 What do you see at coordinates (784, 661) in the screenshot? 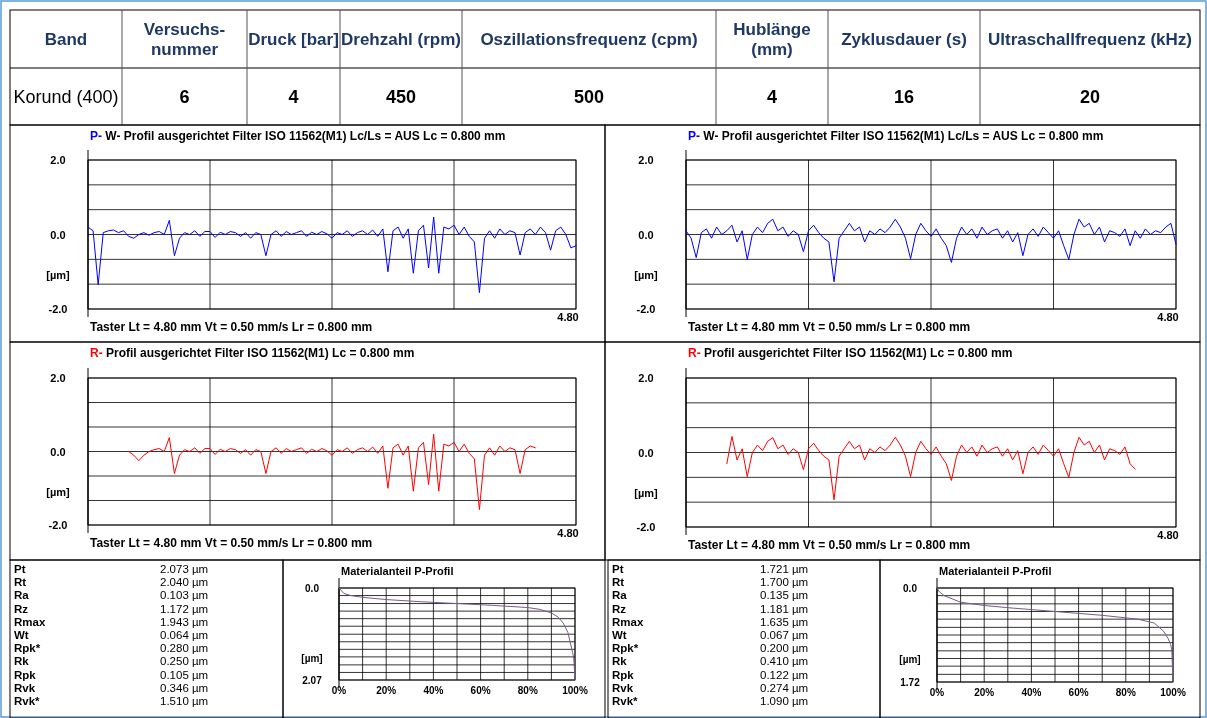
I see `text: 0.410 µm` at bounding box center [784, 661].